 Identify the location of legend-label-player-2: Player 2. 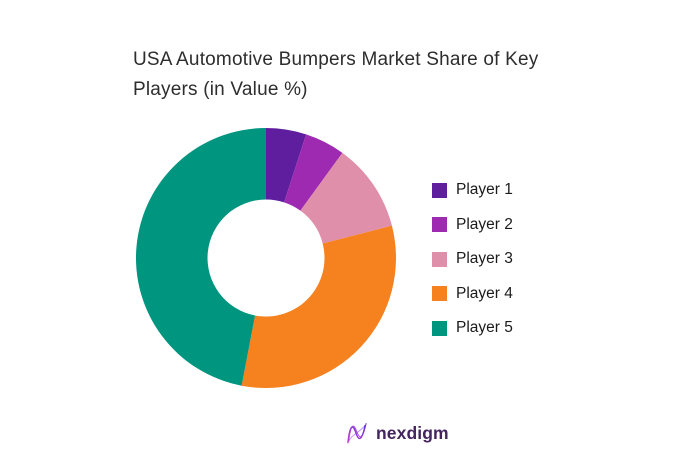
(484, 224).